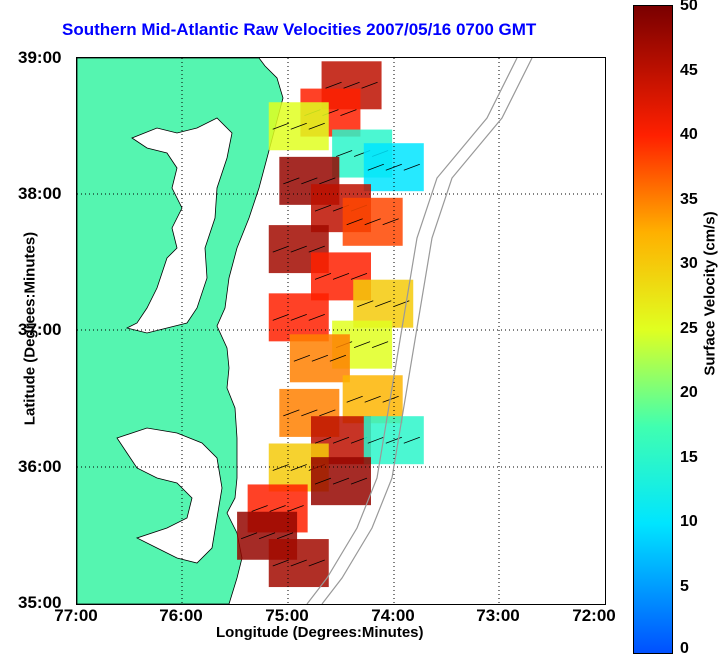  Describe the element at coordinates (684, 586) in the screenshot. I see `colorbar-tick: 5` at that location.